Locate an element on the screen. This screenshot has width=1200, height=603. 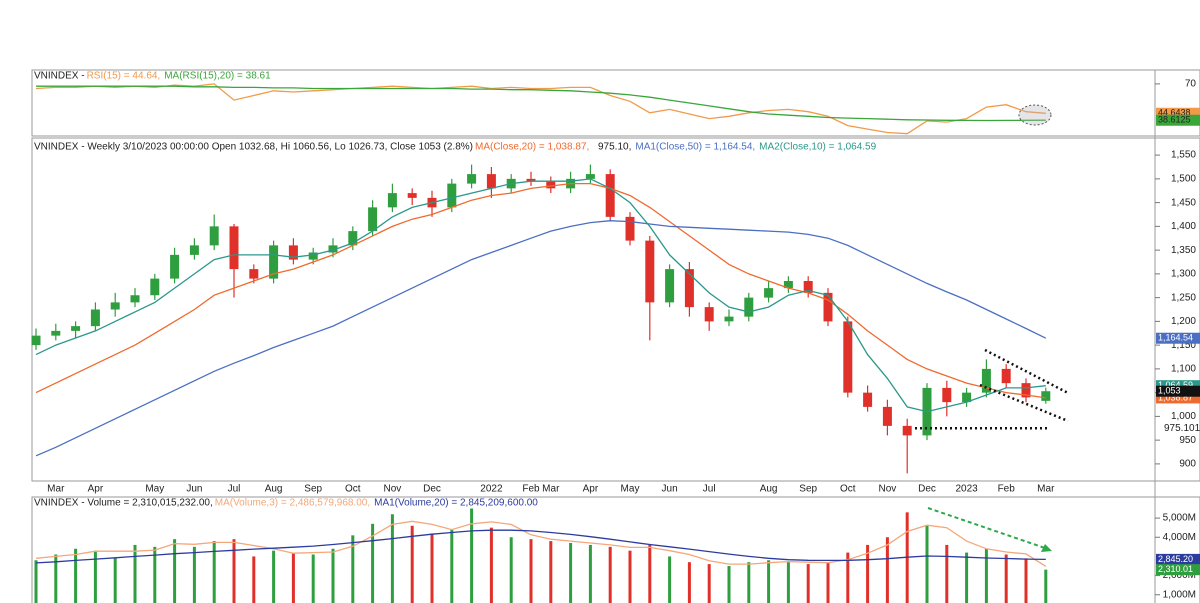
x-tick-label: Nov is located at coordinates (888, 489).